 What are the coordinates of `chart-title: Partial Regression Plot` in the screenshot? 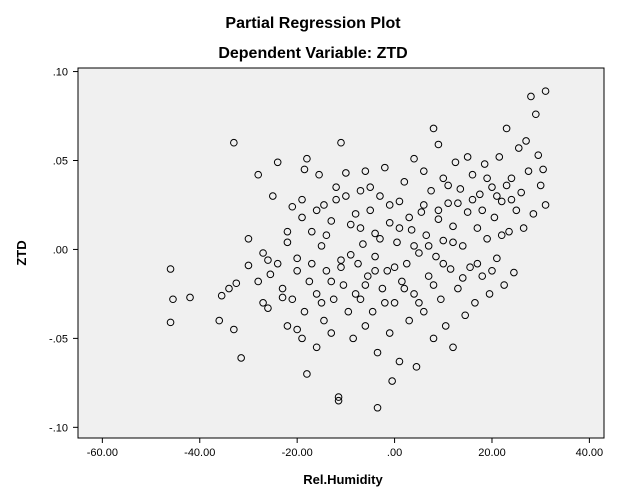 It's located at (313, 23).